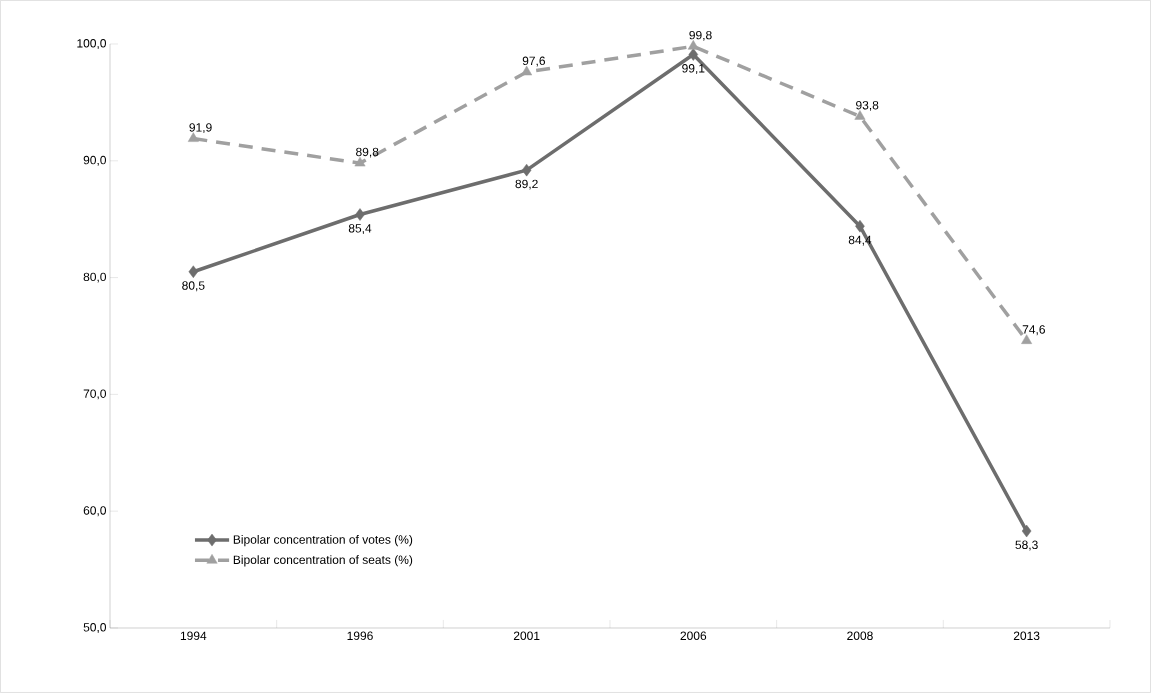 Image resolution: width=1151 pixels, height=693 pixels. Describe the element at coordinates (693, 636) in the screenshot. I see `x-tick-label: 2006` at that location.